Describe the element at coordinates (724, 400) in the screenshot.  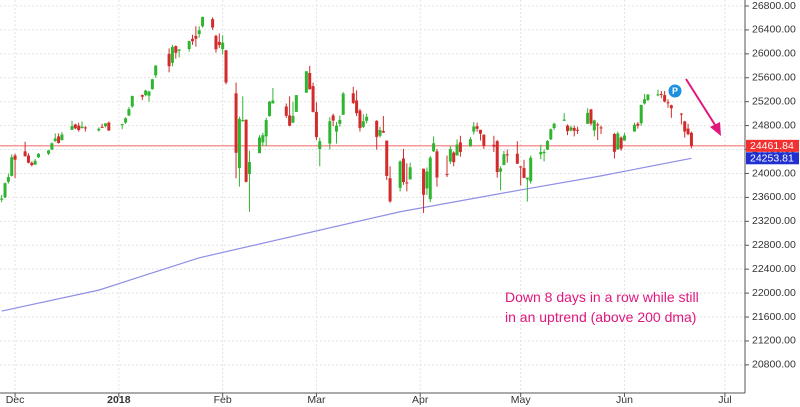
I see `x-tick-label: Jul` at that location.